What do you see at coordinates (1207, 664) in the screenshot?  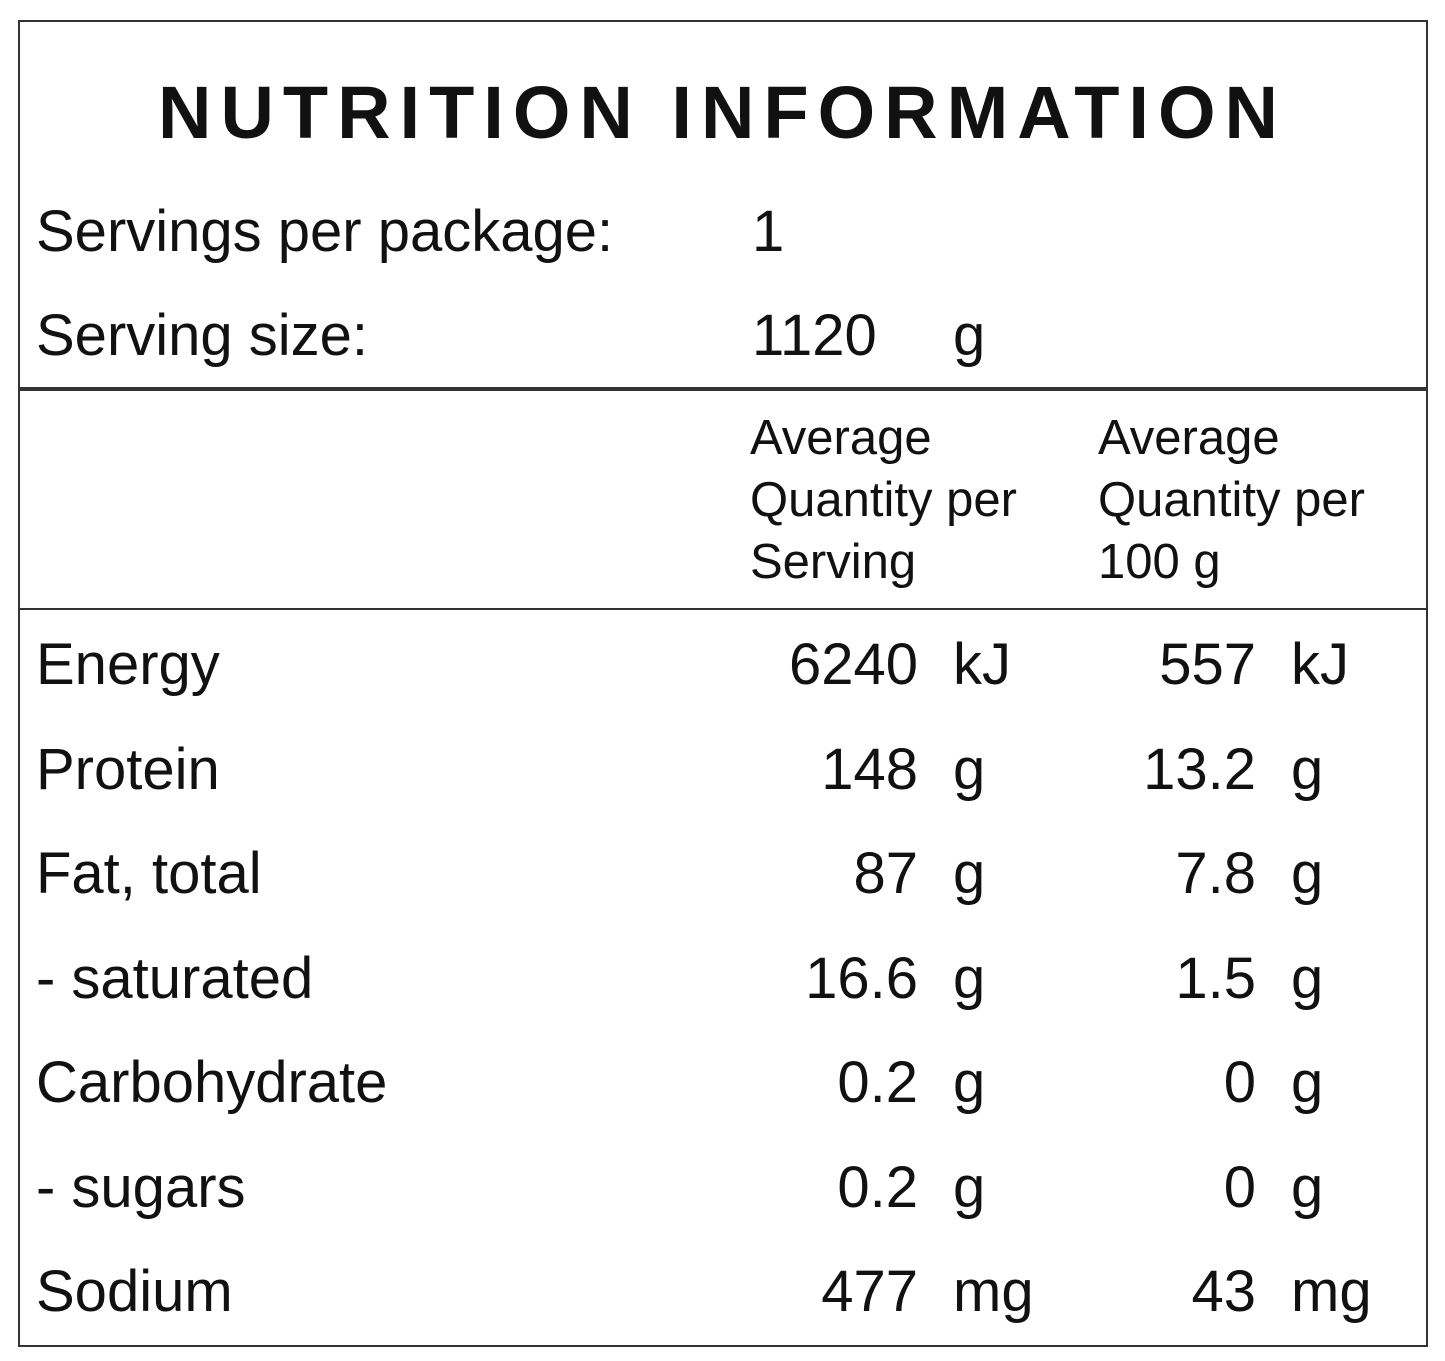 I see `per-100g-value: 557` at bounding box center [1207, 664].